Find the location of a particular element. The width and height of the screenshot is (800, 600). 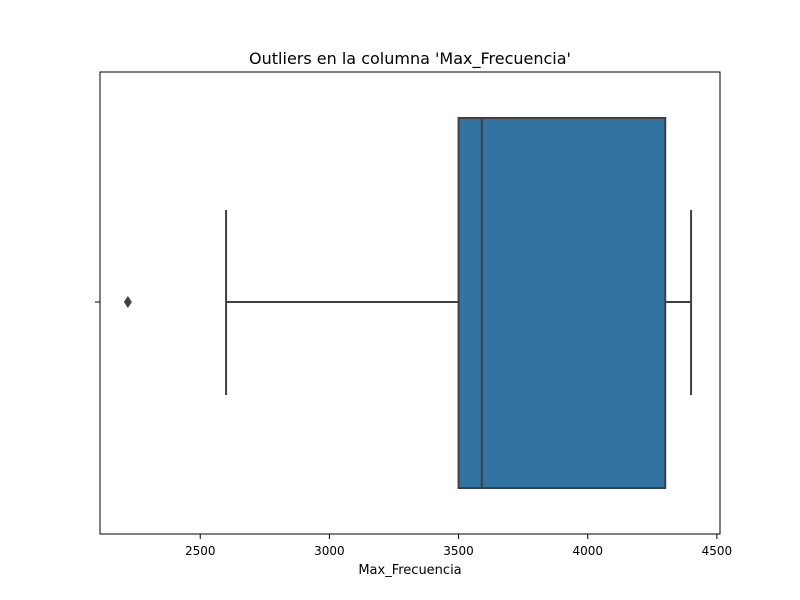

x-tick-label: 2500 is located at coordinates (200, 551).